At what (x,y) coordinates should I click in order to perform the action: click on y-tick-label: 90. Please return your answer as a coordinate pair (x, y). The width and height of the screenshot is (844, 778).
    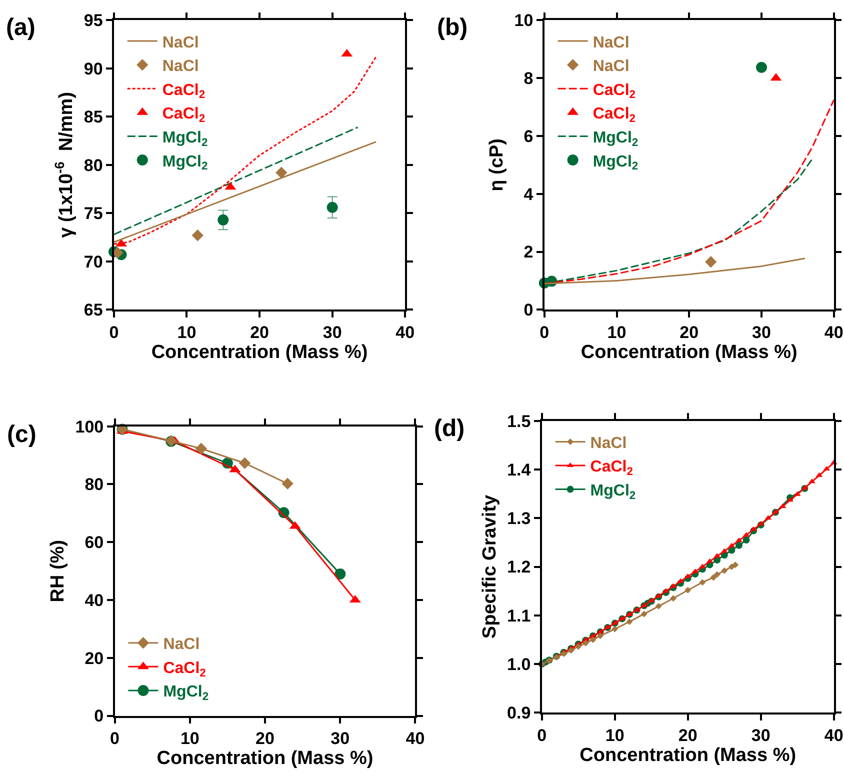
    Looking at the image, I should click on (93, 68).